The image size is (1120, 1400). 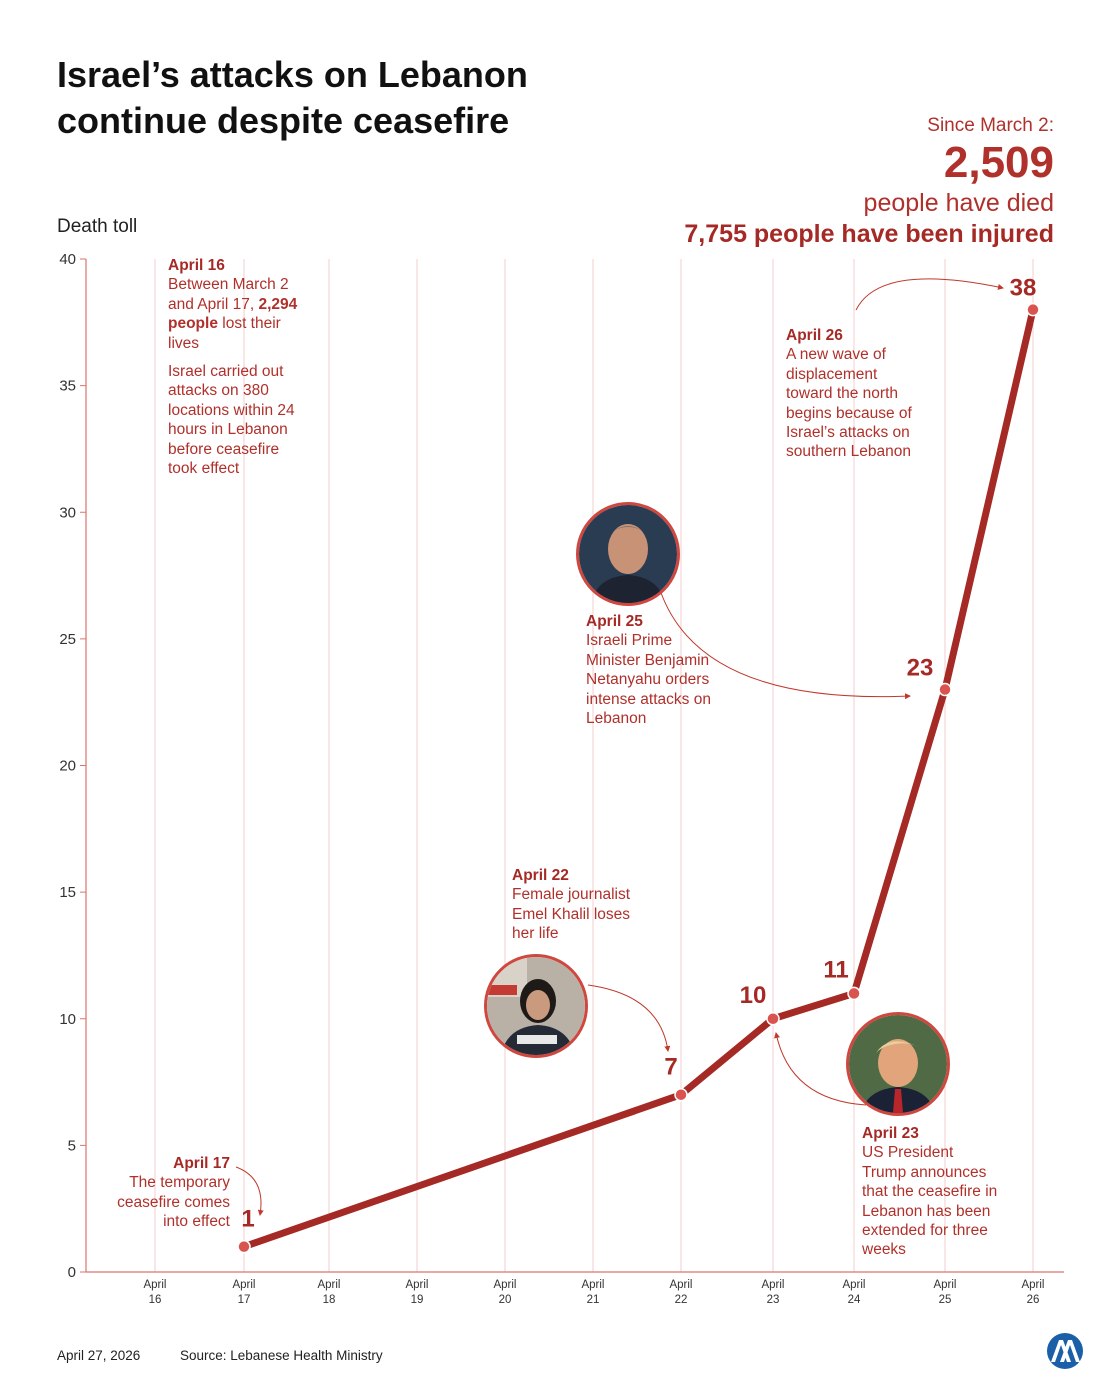 I want to click on x-tick-label-day-3: 19, so click(x=417, y=1300).